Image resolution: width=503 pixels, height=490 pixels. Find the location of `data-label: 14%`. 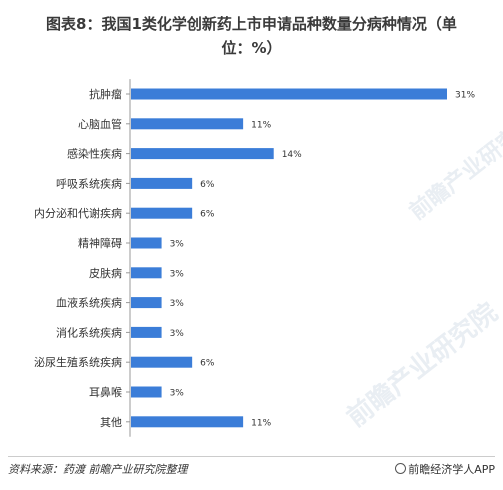

data-label: 14% is located at coordinates (292, 155).